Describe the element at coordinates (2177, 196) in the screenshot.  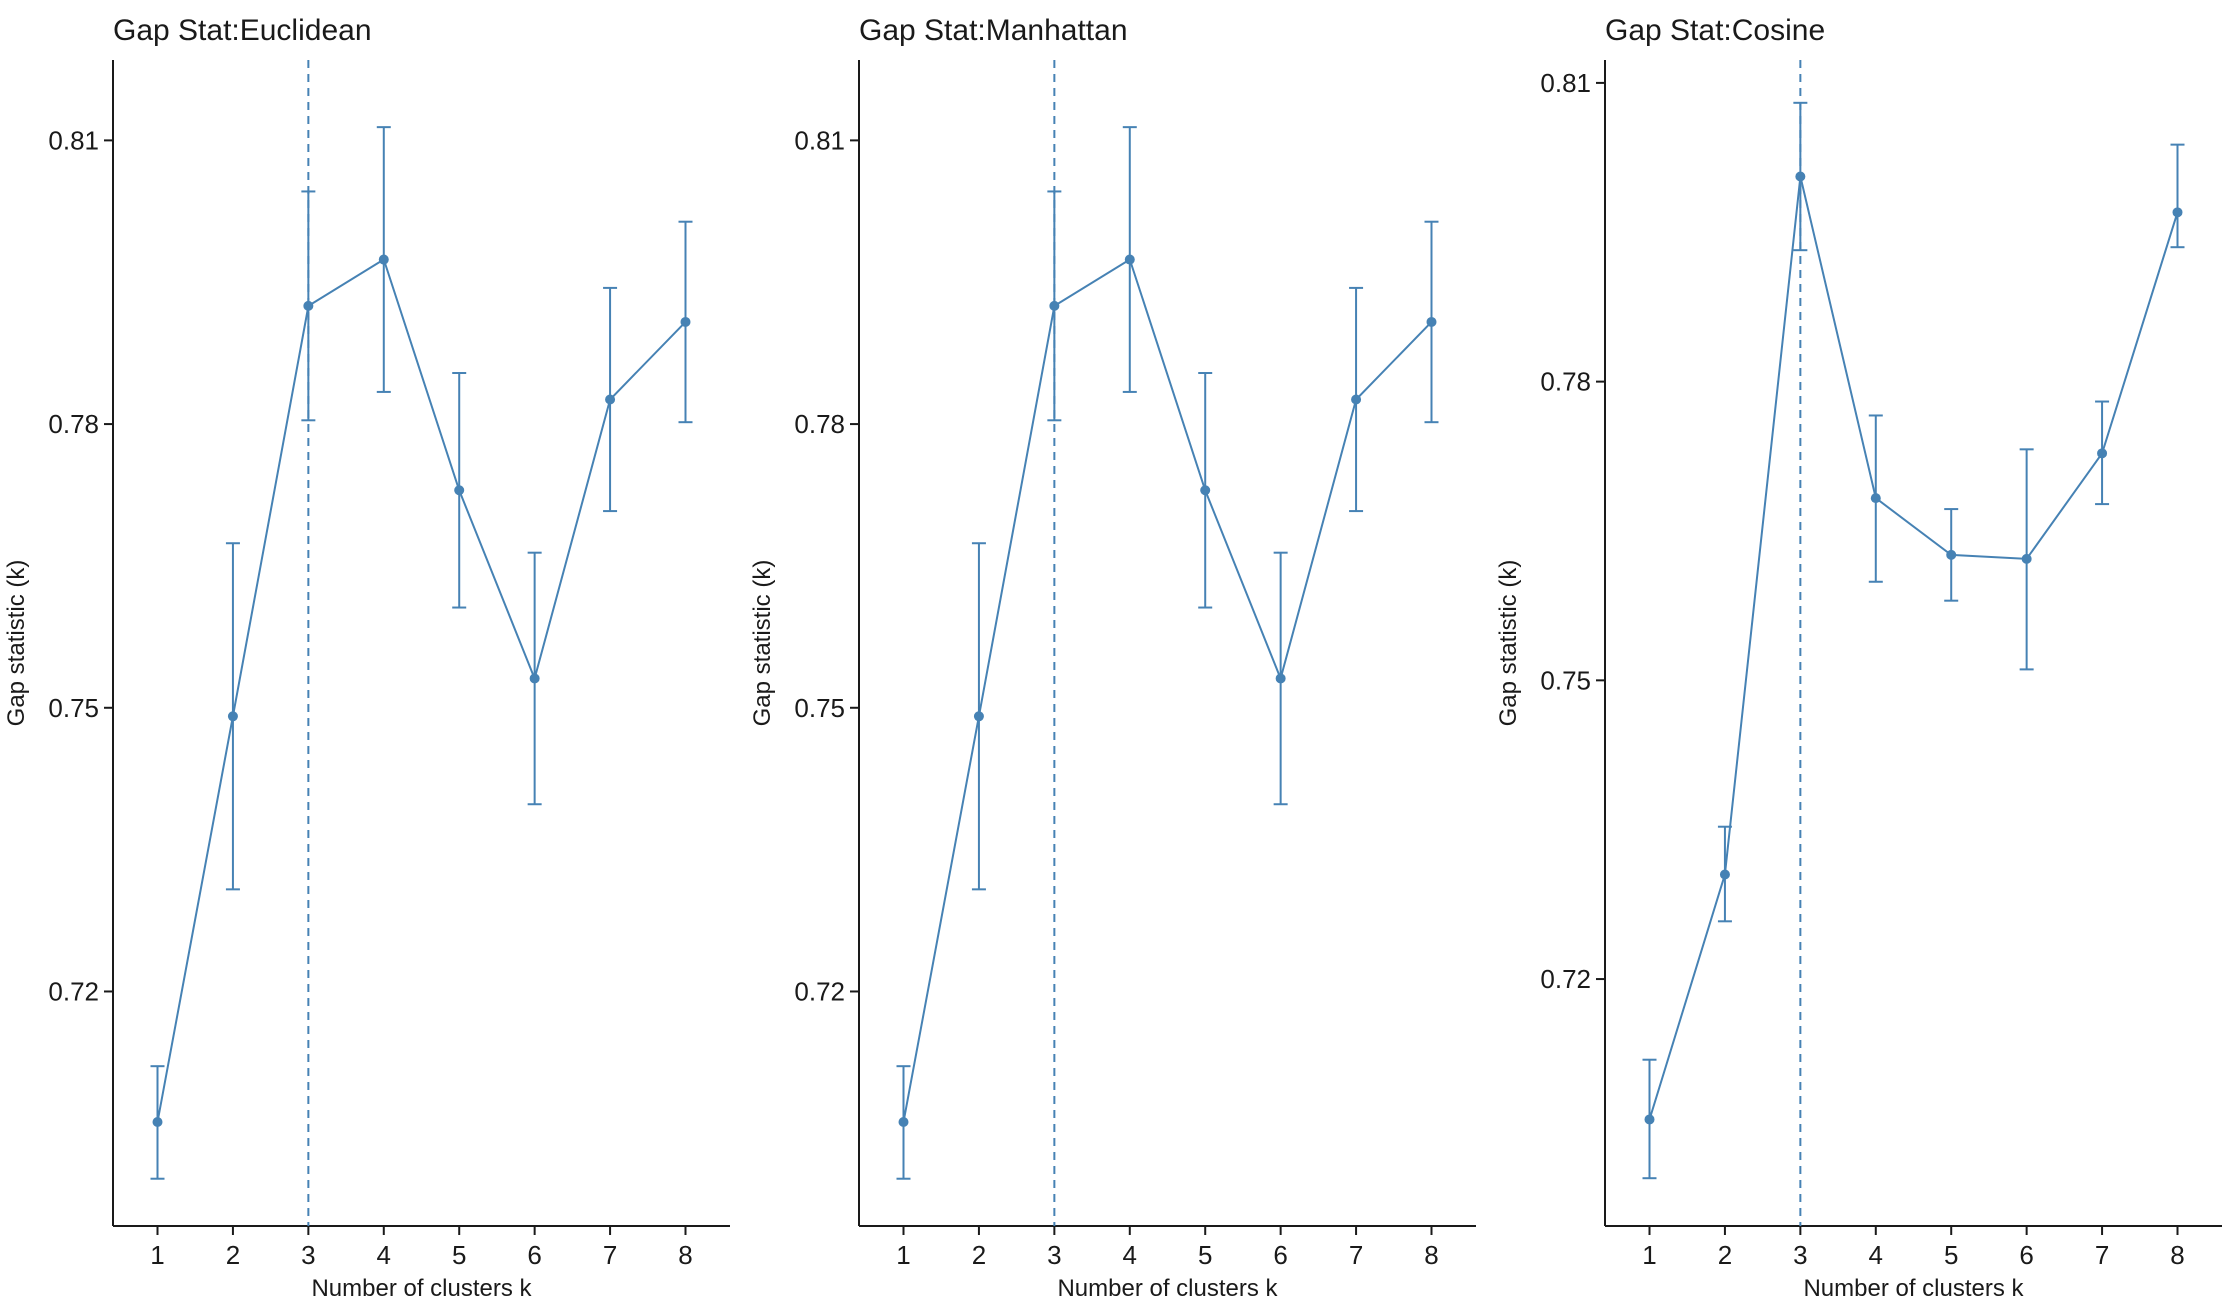
I see `error-bar` at that location.